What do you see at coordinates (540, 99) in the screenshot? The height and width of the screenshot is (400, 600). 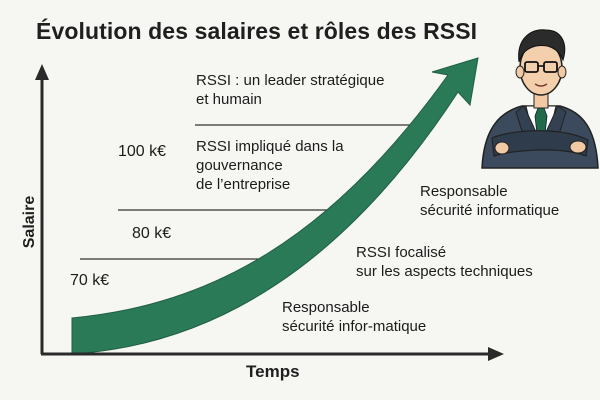 I see `businessman-icon` at bounding box center [540, 99].